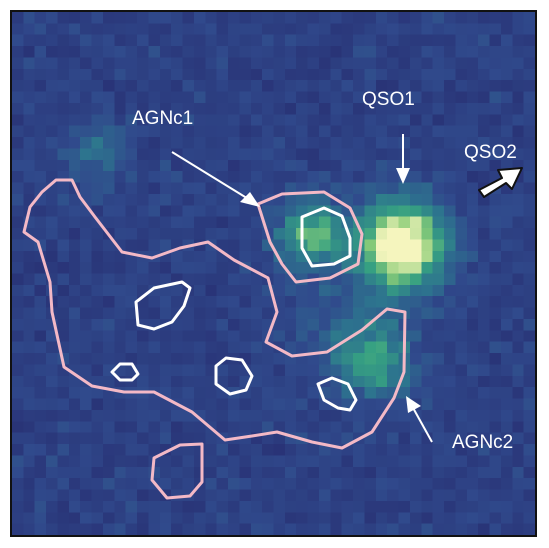  Describe the element at coordinates (215, 179) in the screenshot. I see `arrow-icon-agnc1` at that location.